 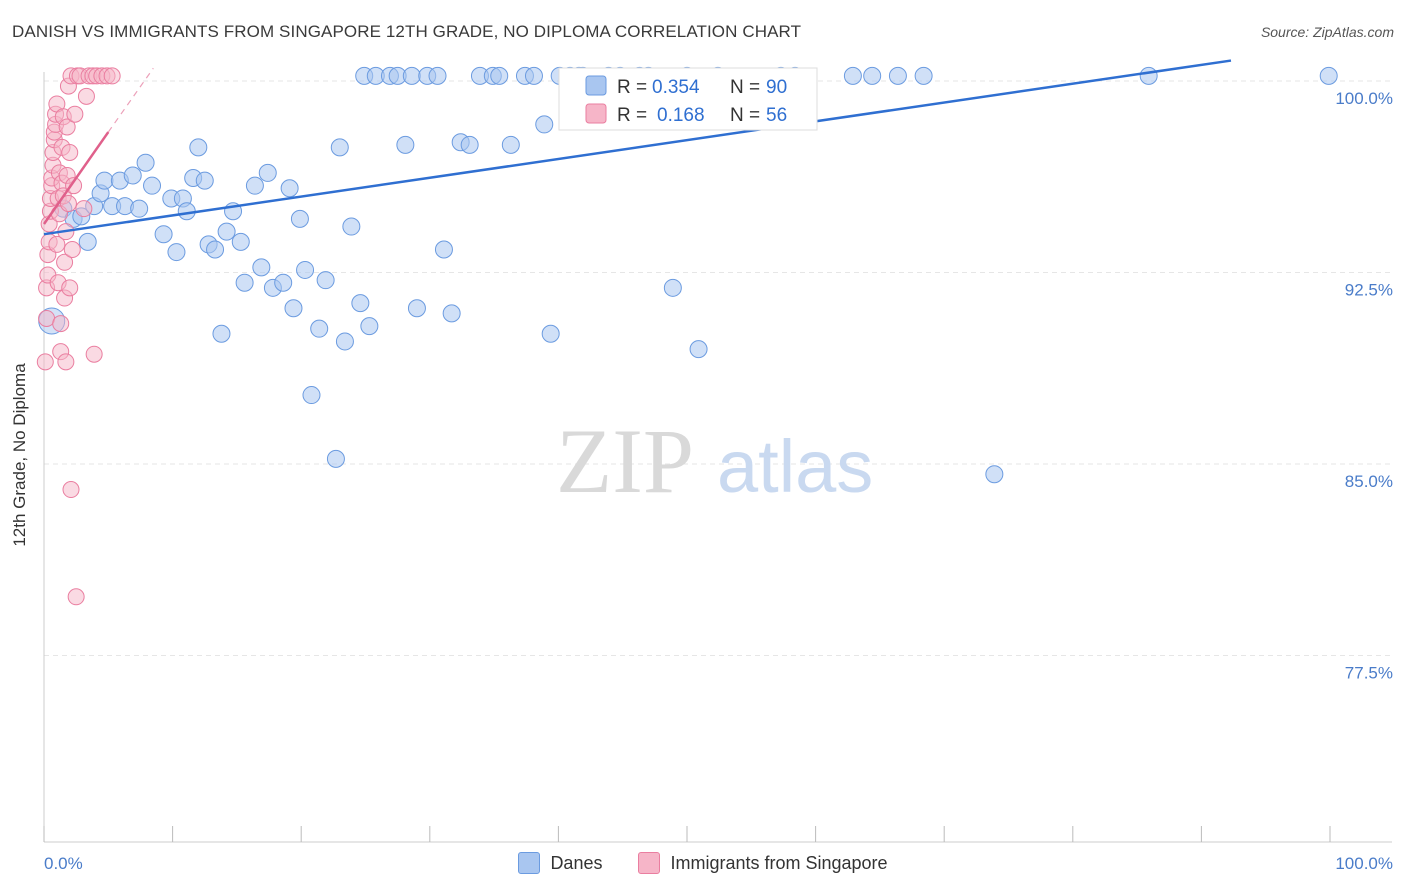 I want to click on bottom-legend-singapore: Immigrants from Singapore, so click(x=763, y=863).